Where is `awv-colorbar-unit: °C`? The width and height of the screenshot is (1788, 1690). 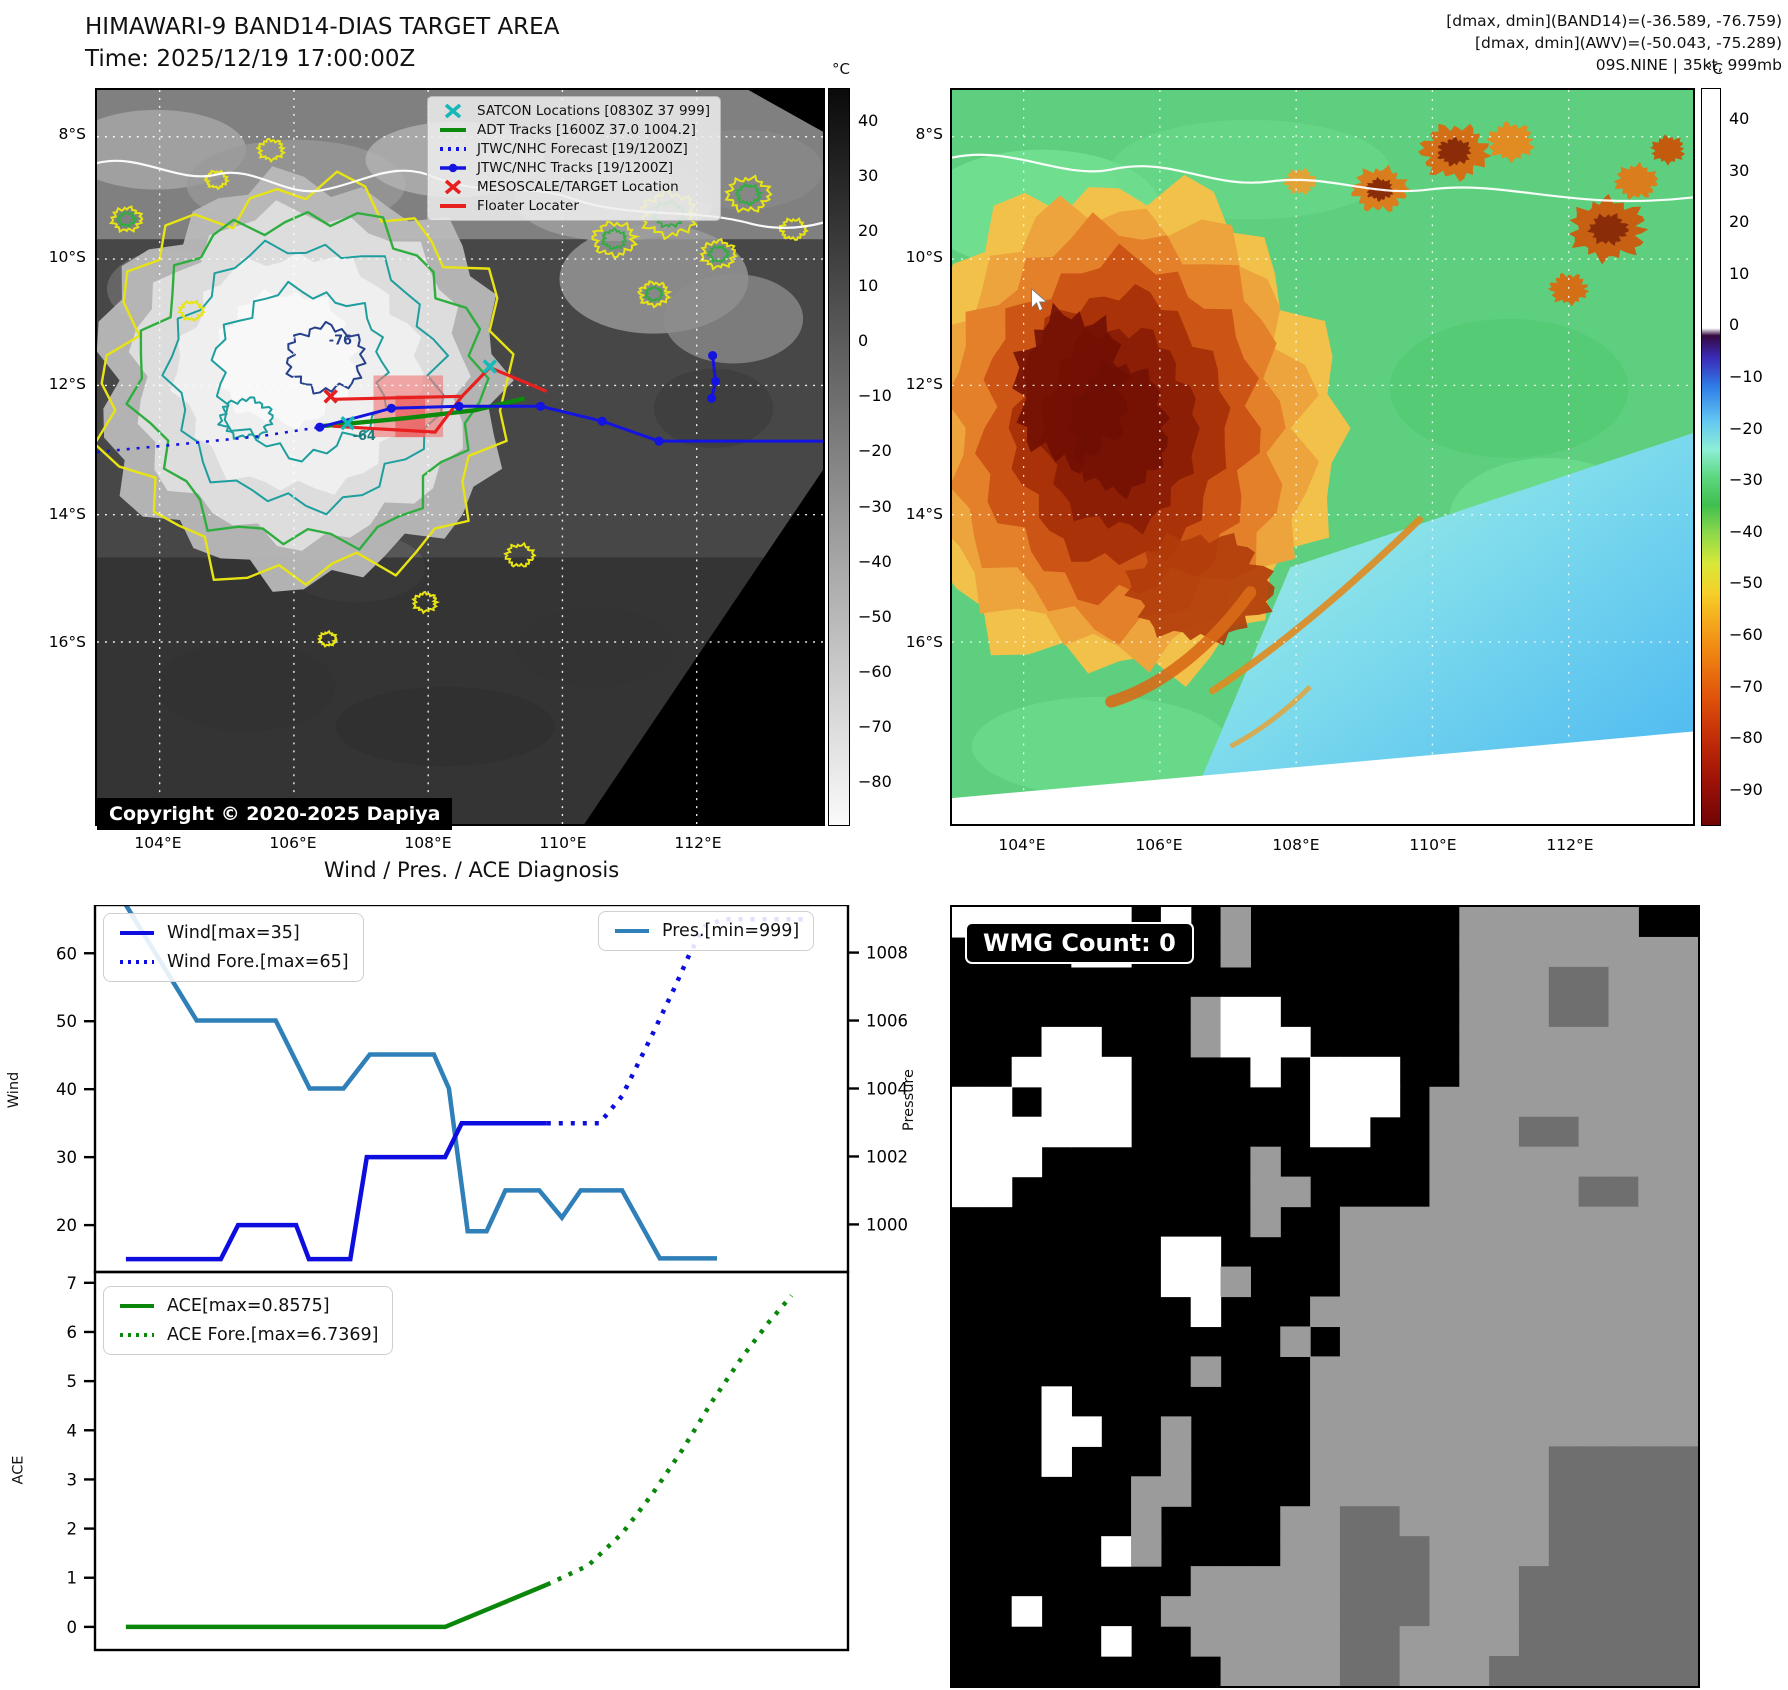 awv-colorbar-unit: °C is located at coordinates (1714, 69).